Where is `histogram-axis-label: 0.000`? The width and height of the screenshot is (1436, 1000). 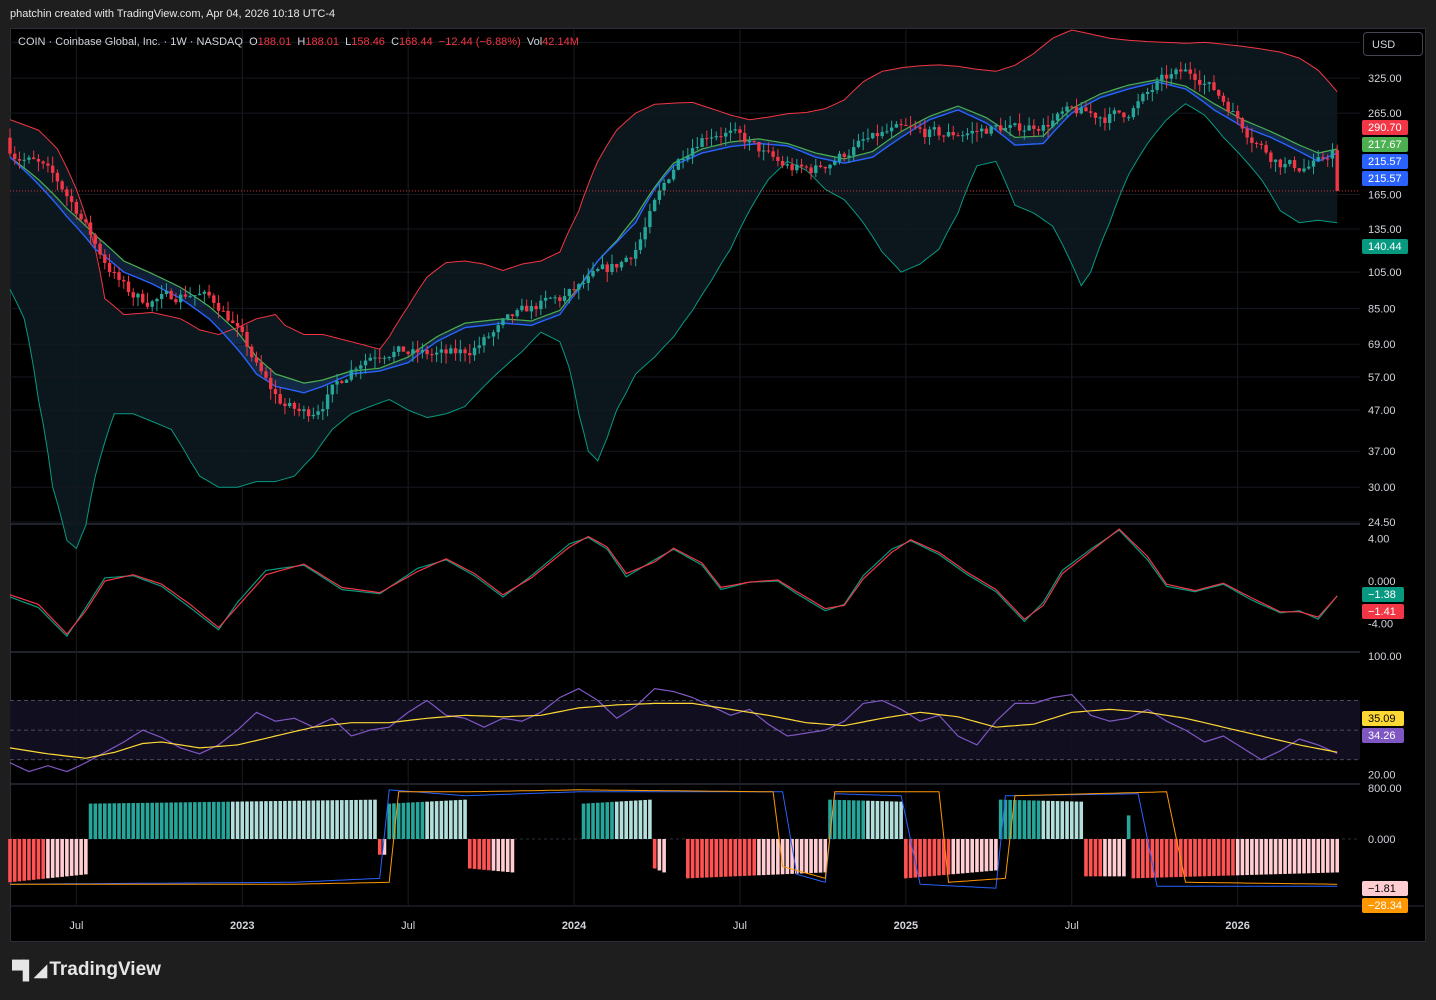 histogram-axis-label: 0.000 is located at coordinates (1382, 840).